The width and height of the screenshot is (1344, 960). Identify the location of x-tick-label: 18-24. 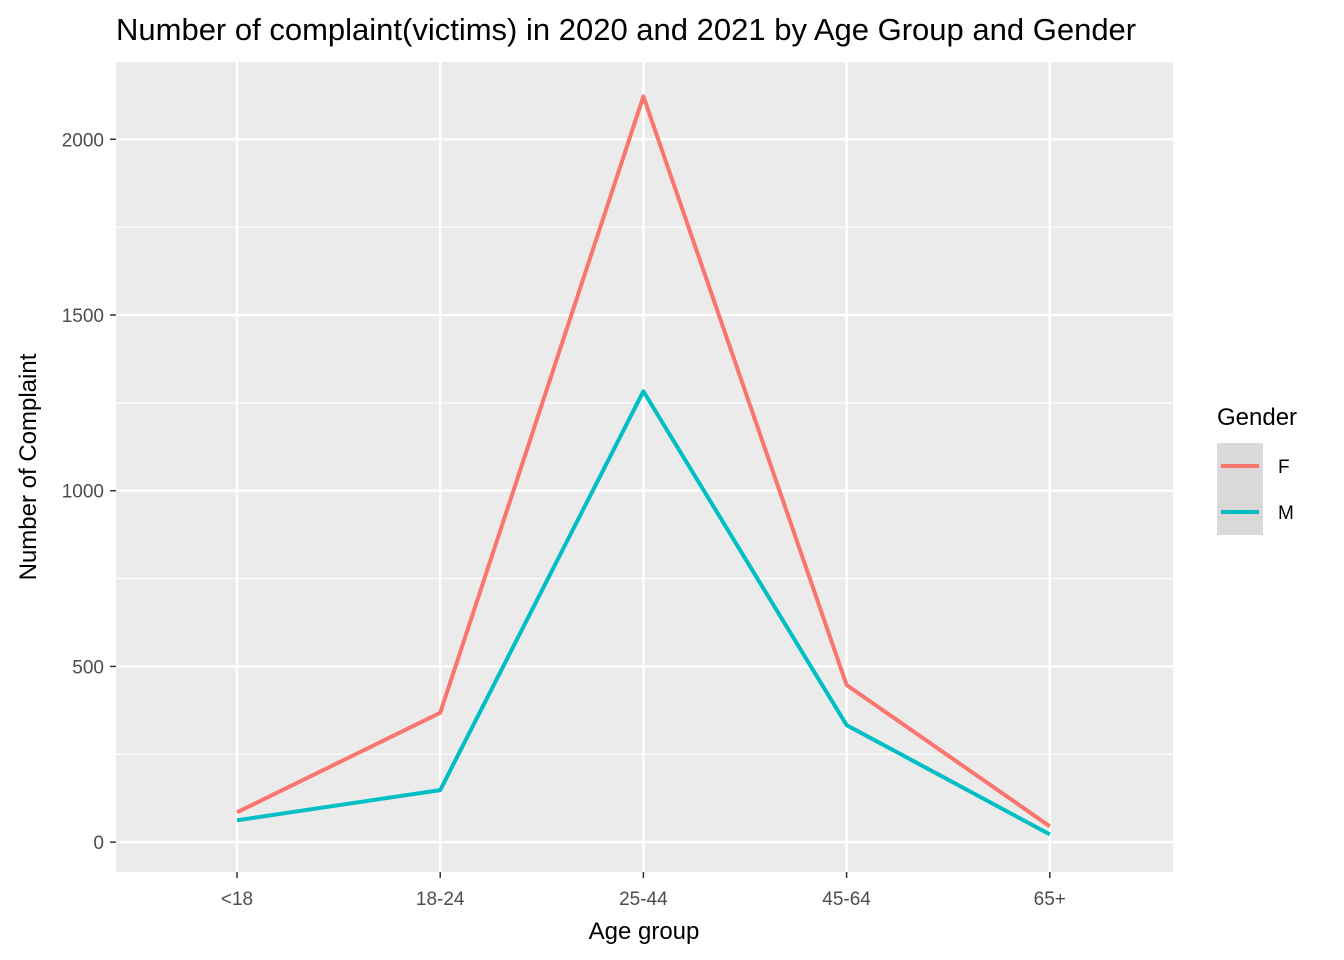
(440, 899).